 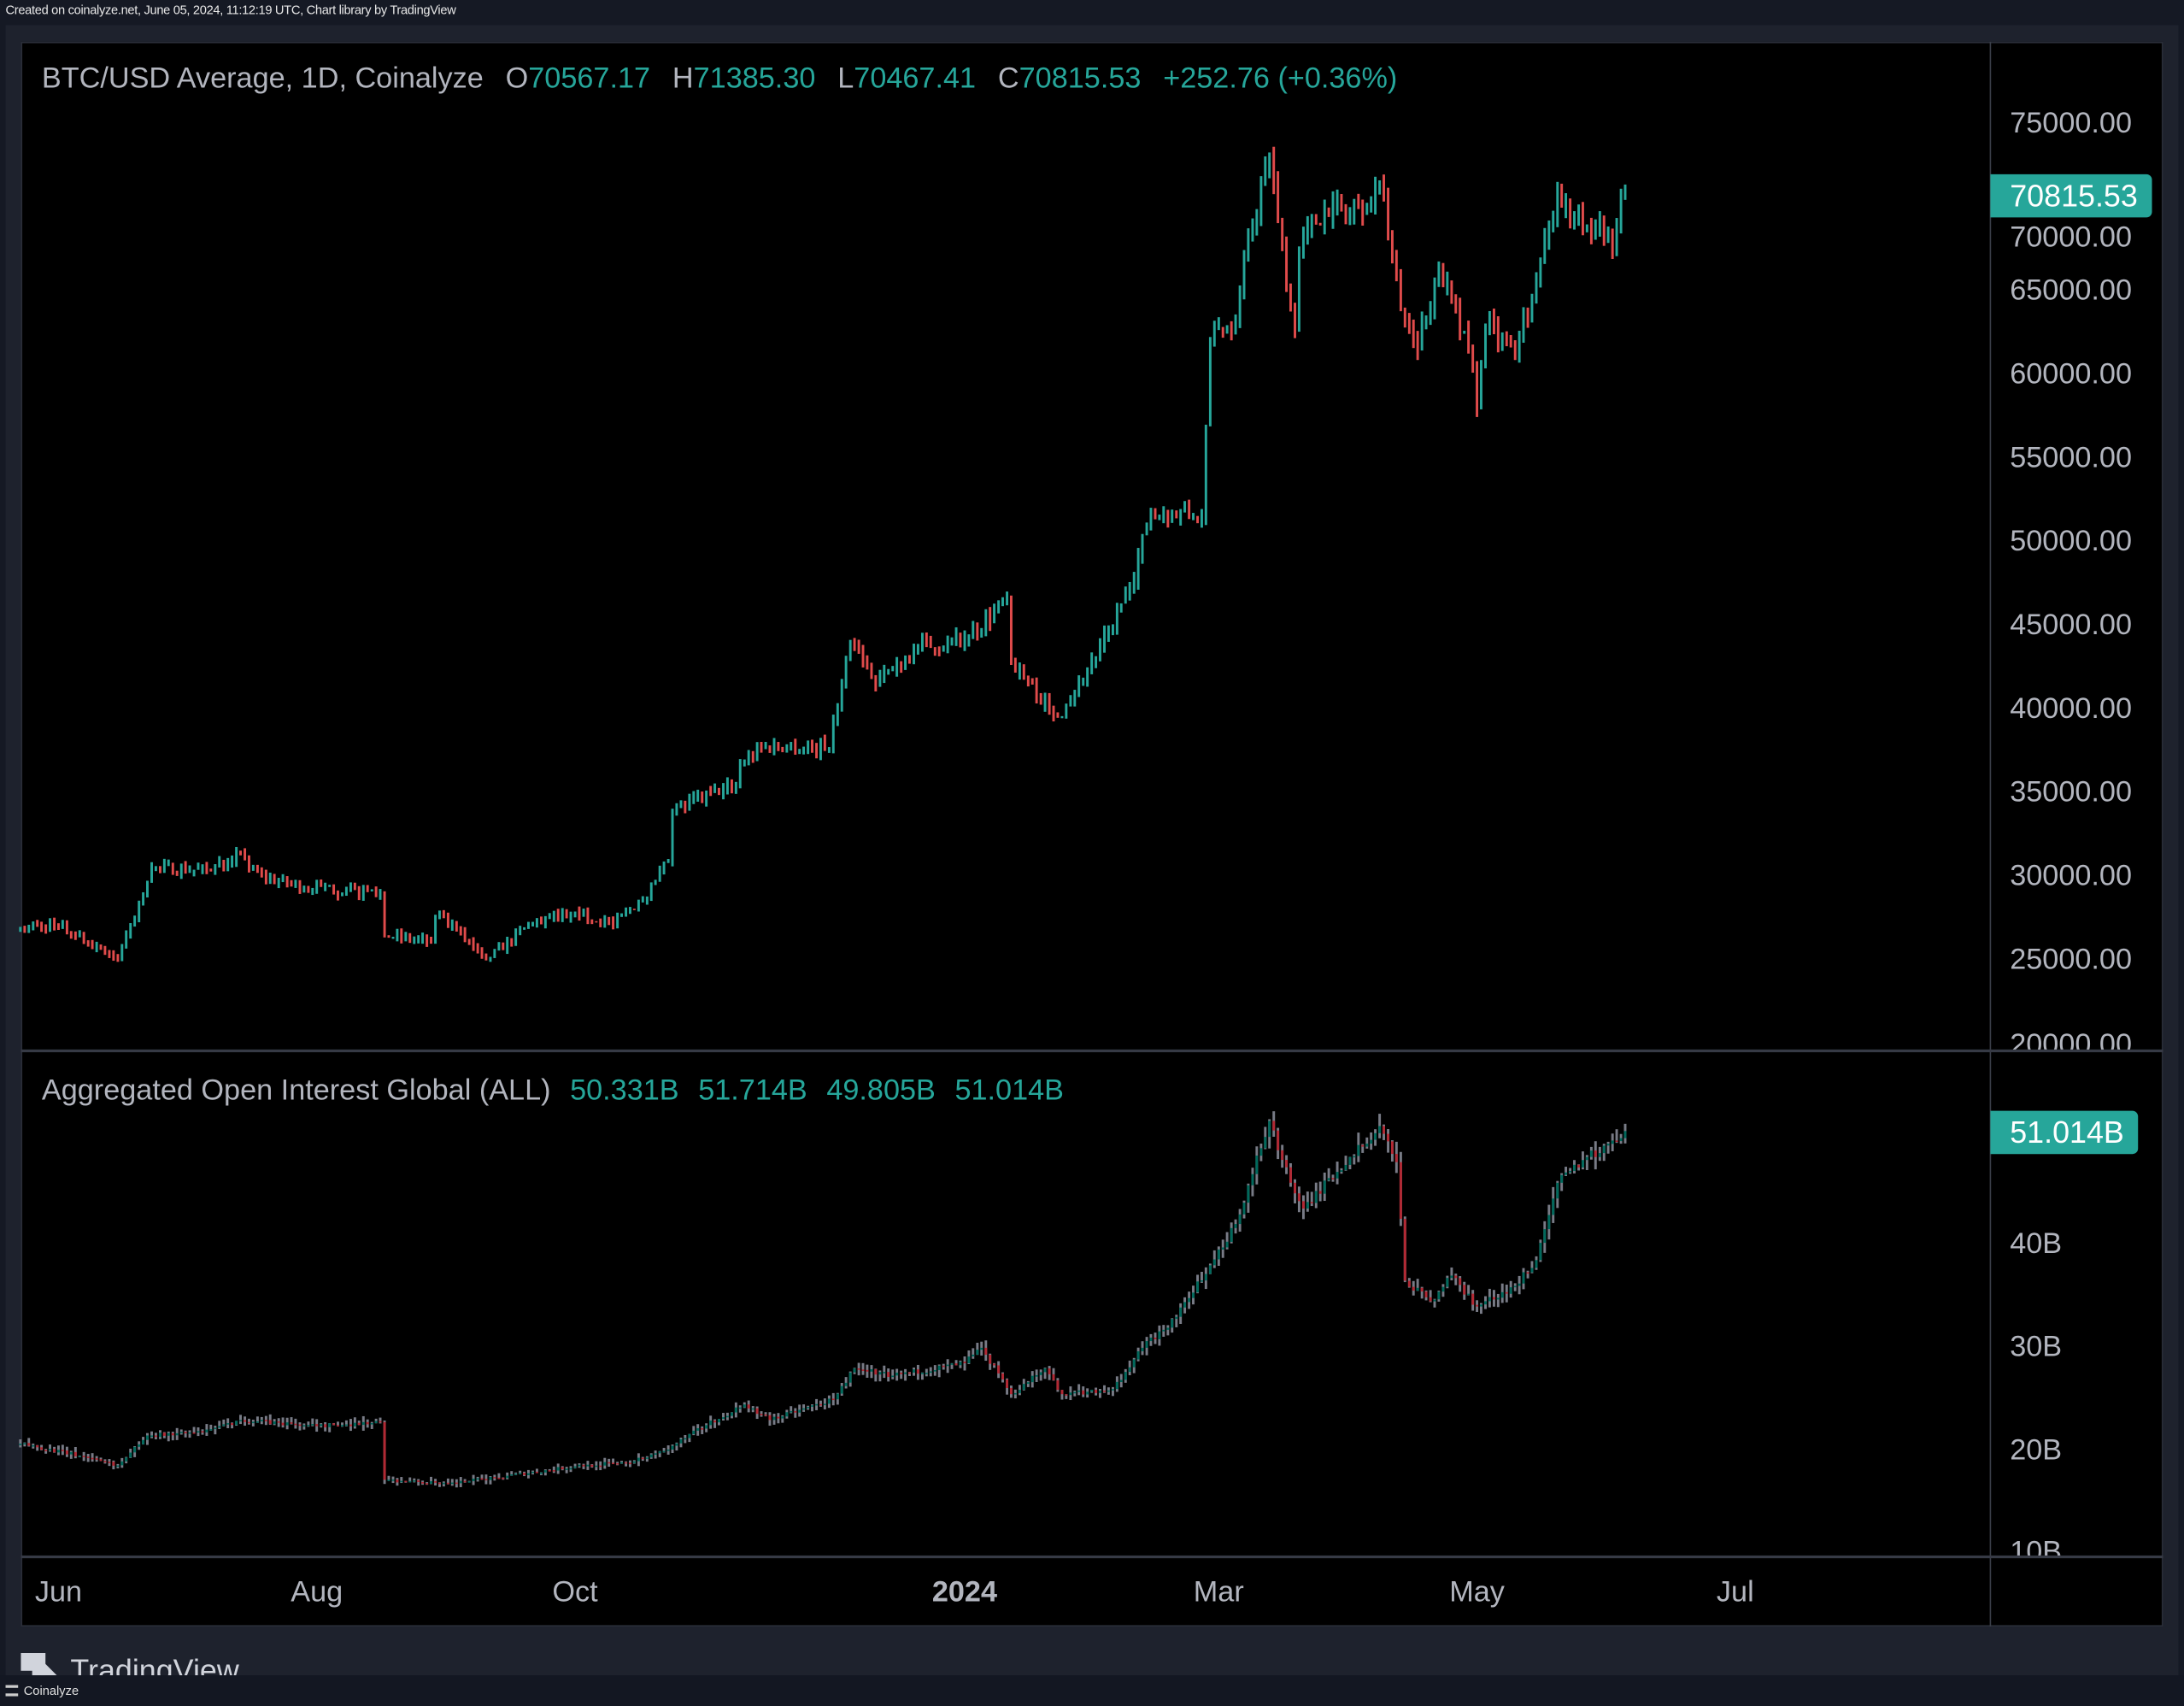 What do you see at coordinates (625, 1091) in the screenshot?
I see `oi-open-value: 50.331B` at bounding box center [625, 1091].